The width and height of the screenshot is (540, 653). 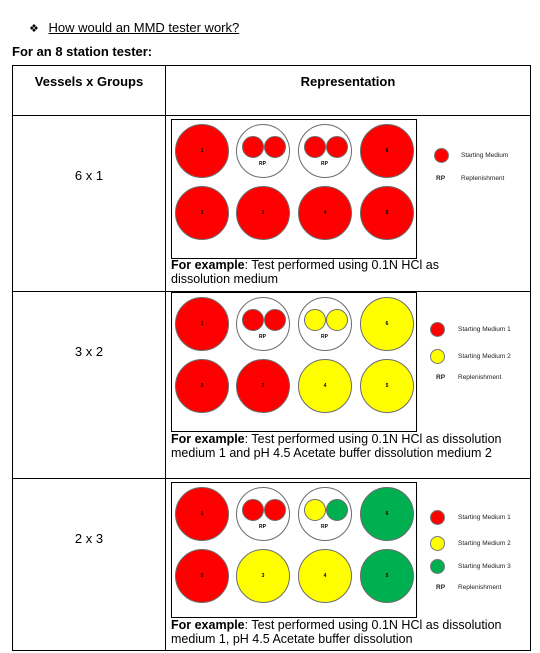 I want to click on legend-label: Starting Medium 3, so click(x=484, y=566).